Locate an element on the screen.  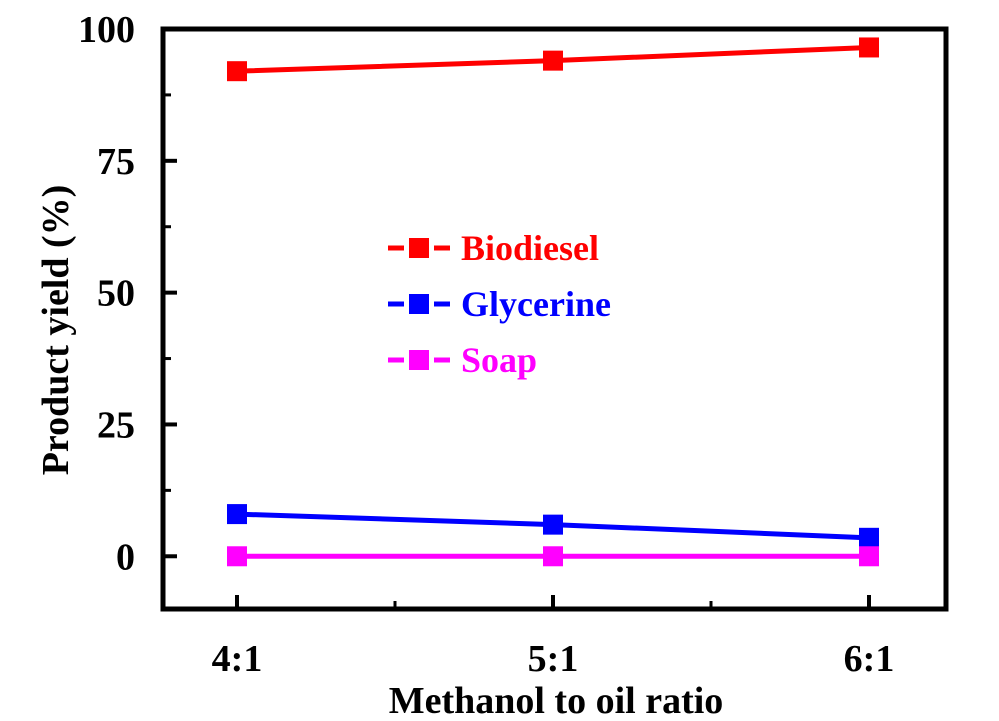
legend-marker-soap is located at coordinates (419, 360).